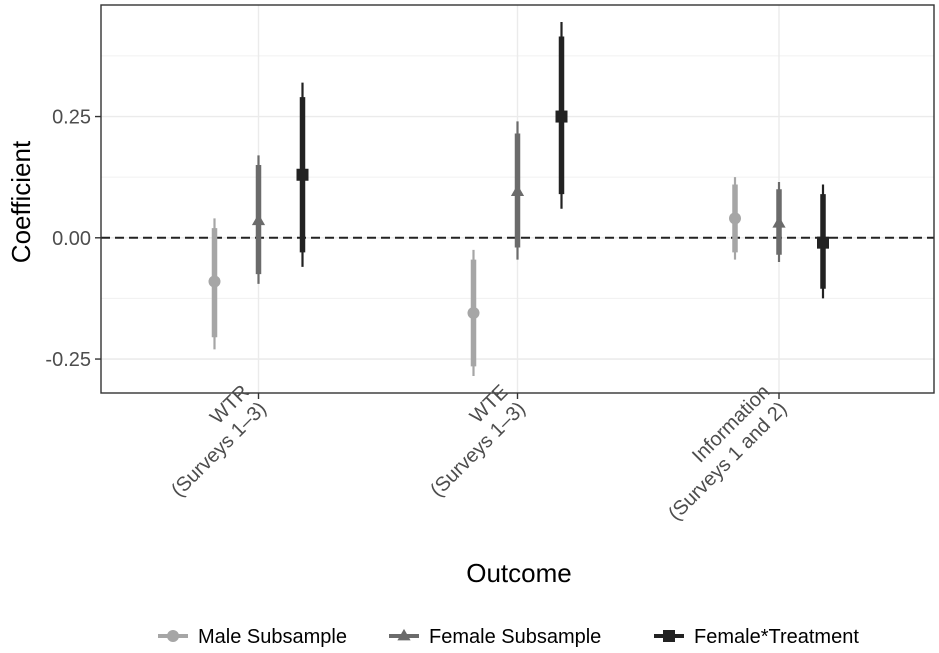 The width and height of the screenshot is (939, 653). What do you see at coordinates (71, 118) in the screenshot?
I see `y-tick-label: 0.25` at bounding box center [71, 118].